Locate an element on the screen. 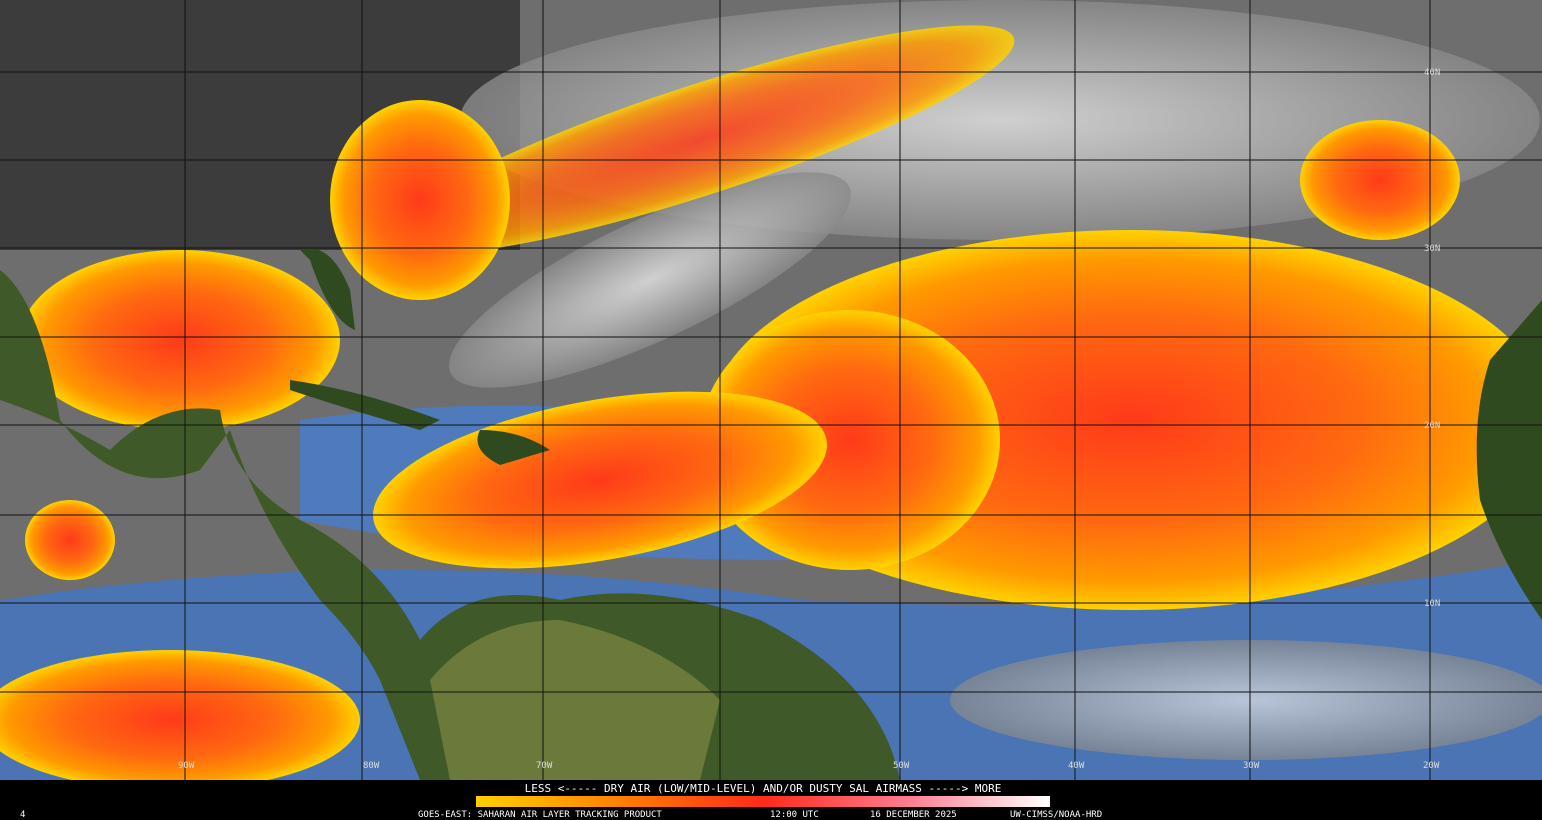  footer-time: 12:00 UTC is located at coordinates (794, 815).